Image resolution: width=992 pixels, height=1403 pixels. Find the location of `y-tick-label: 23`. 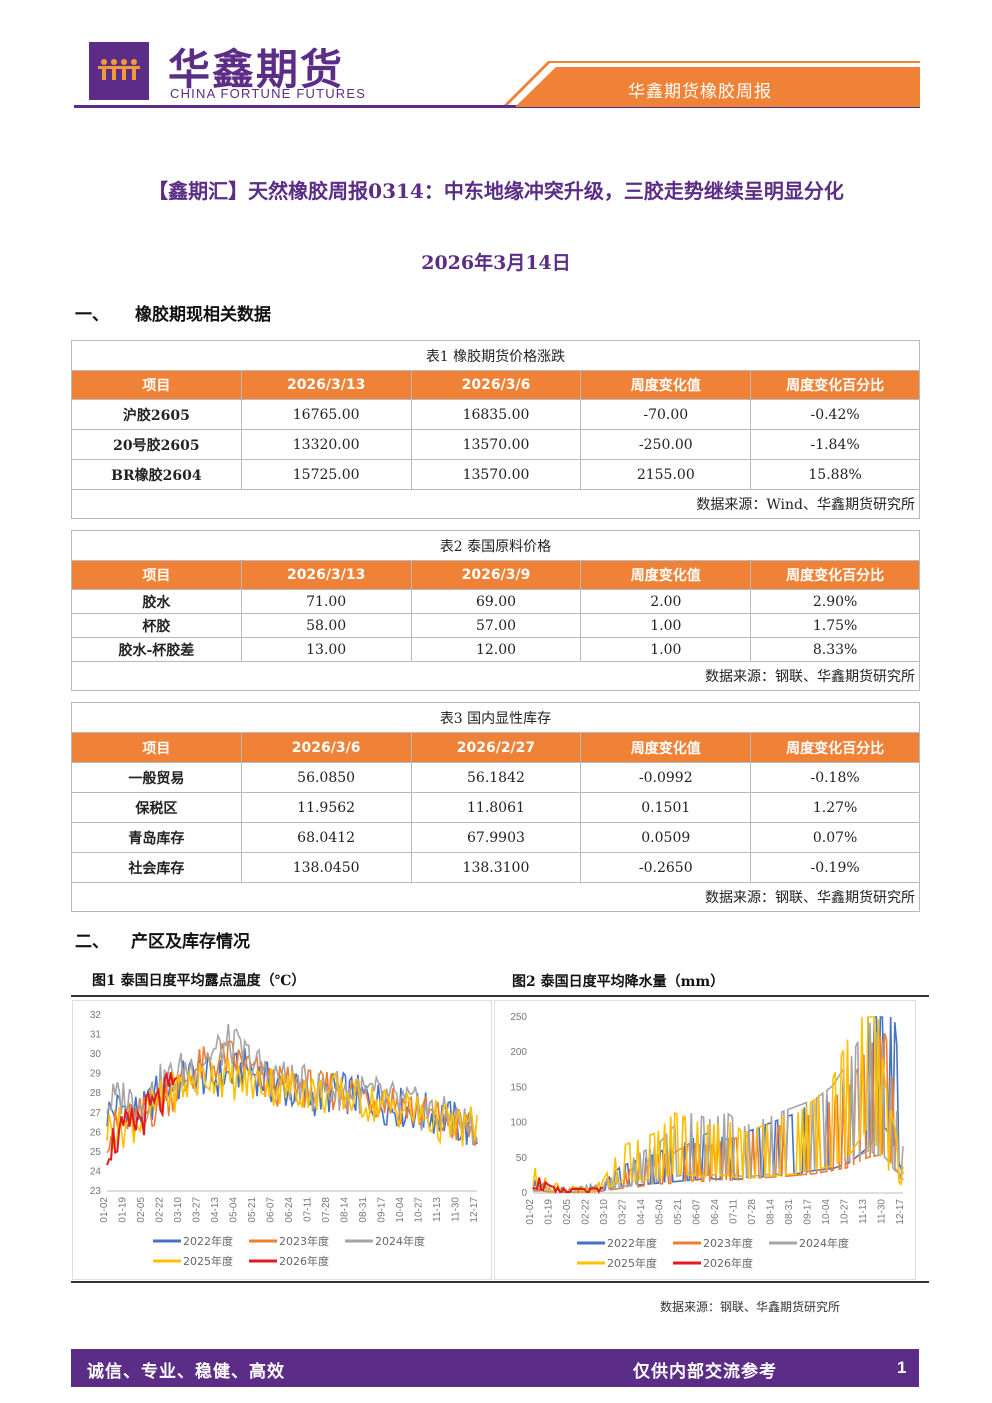

y-tick-label: 23 is located at coordinates (96, 1191).